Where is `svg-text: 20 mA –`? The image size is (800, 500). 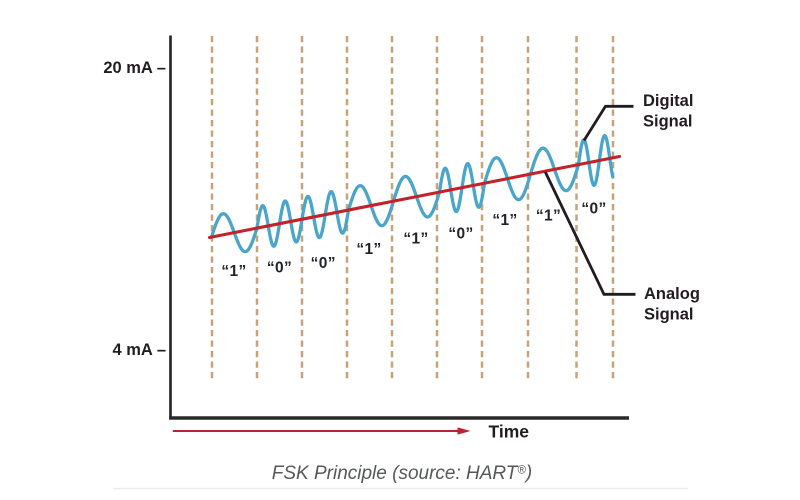 svg-text: 20 mA – is located at coordinates (134, 68).